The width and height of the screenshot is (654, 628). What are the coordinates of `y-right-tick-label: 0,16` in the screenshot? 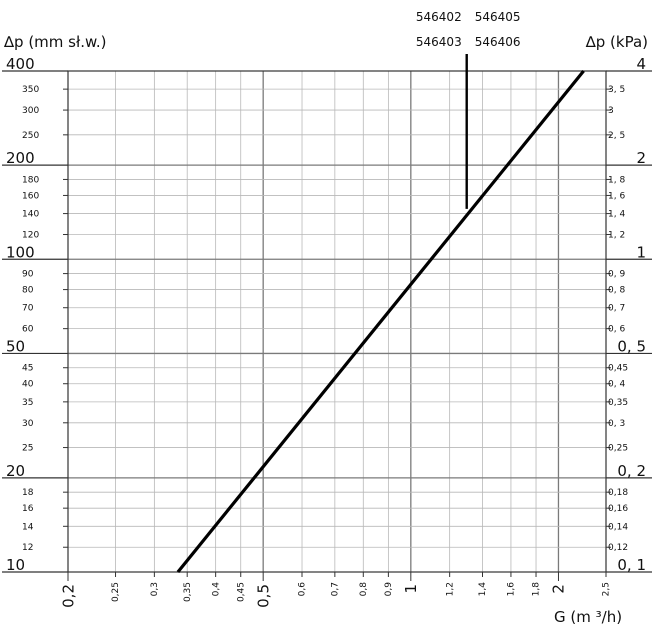 It's located at (618, 509).